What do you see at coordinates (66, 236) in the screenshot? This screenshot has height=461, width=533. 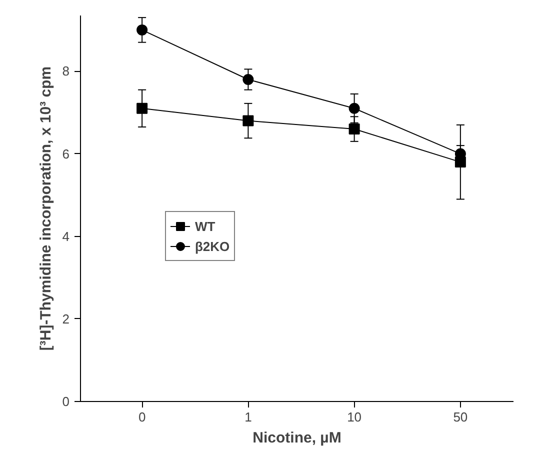 I see `y-tick-label: 4` at bounding box center [66, 236].